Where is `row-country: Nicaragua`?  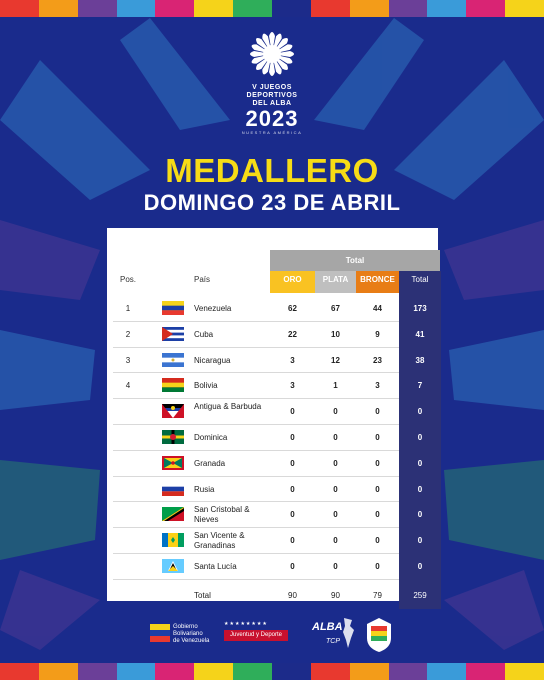 row-country: Nicaragua is located at coordinates (212, 360).